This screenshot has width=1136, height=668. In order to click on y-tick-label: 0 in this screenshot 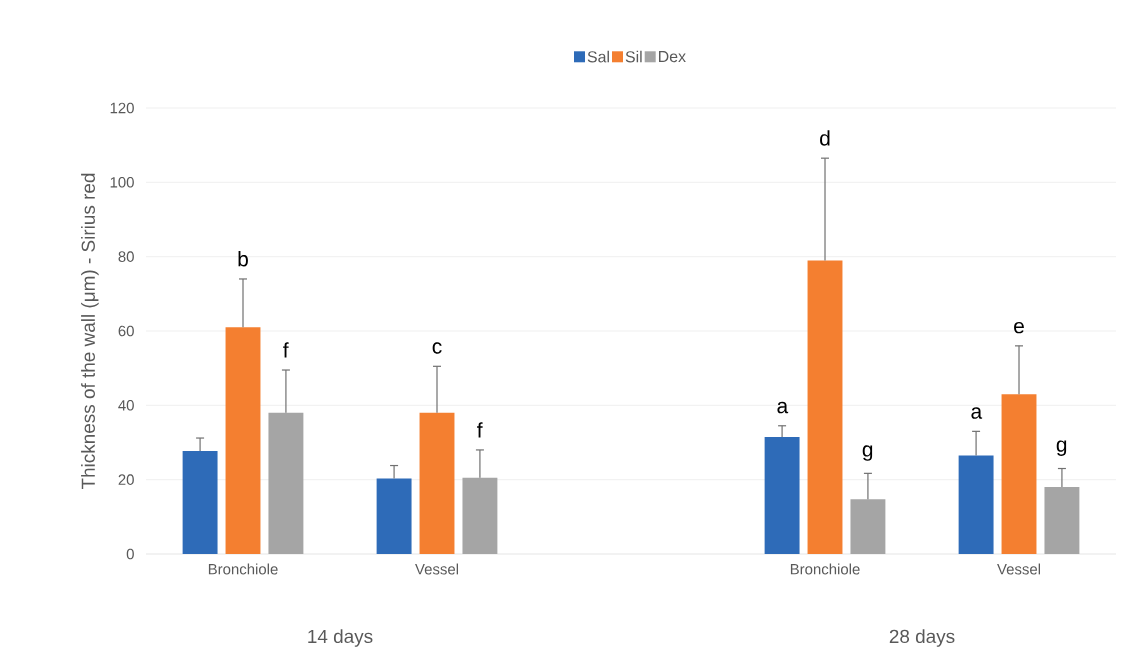, I will do `click(130, 554)`.